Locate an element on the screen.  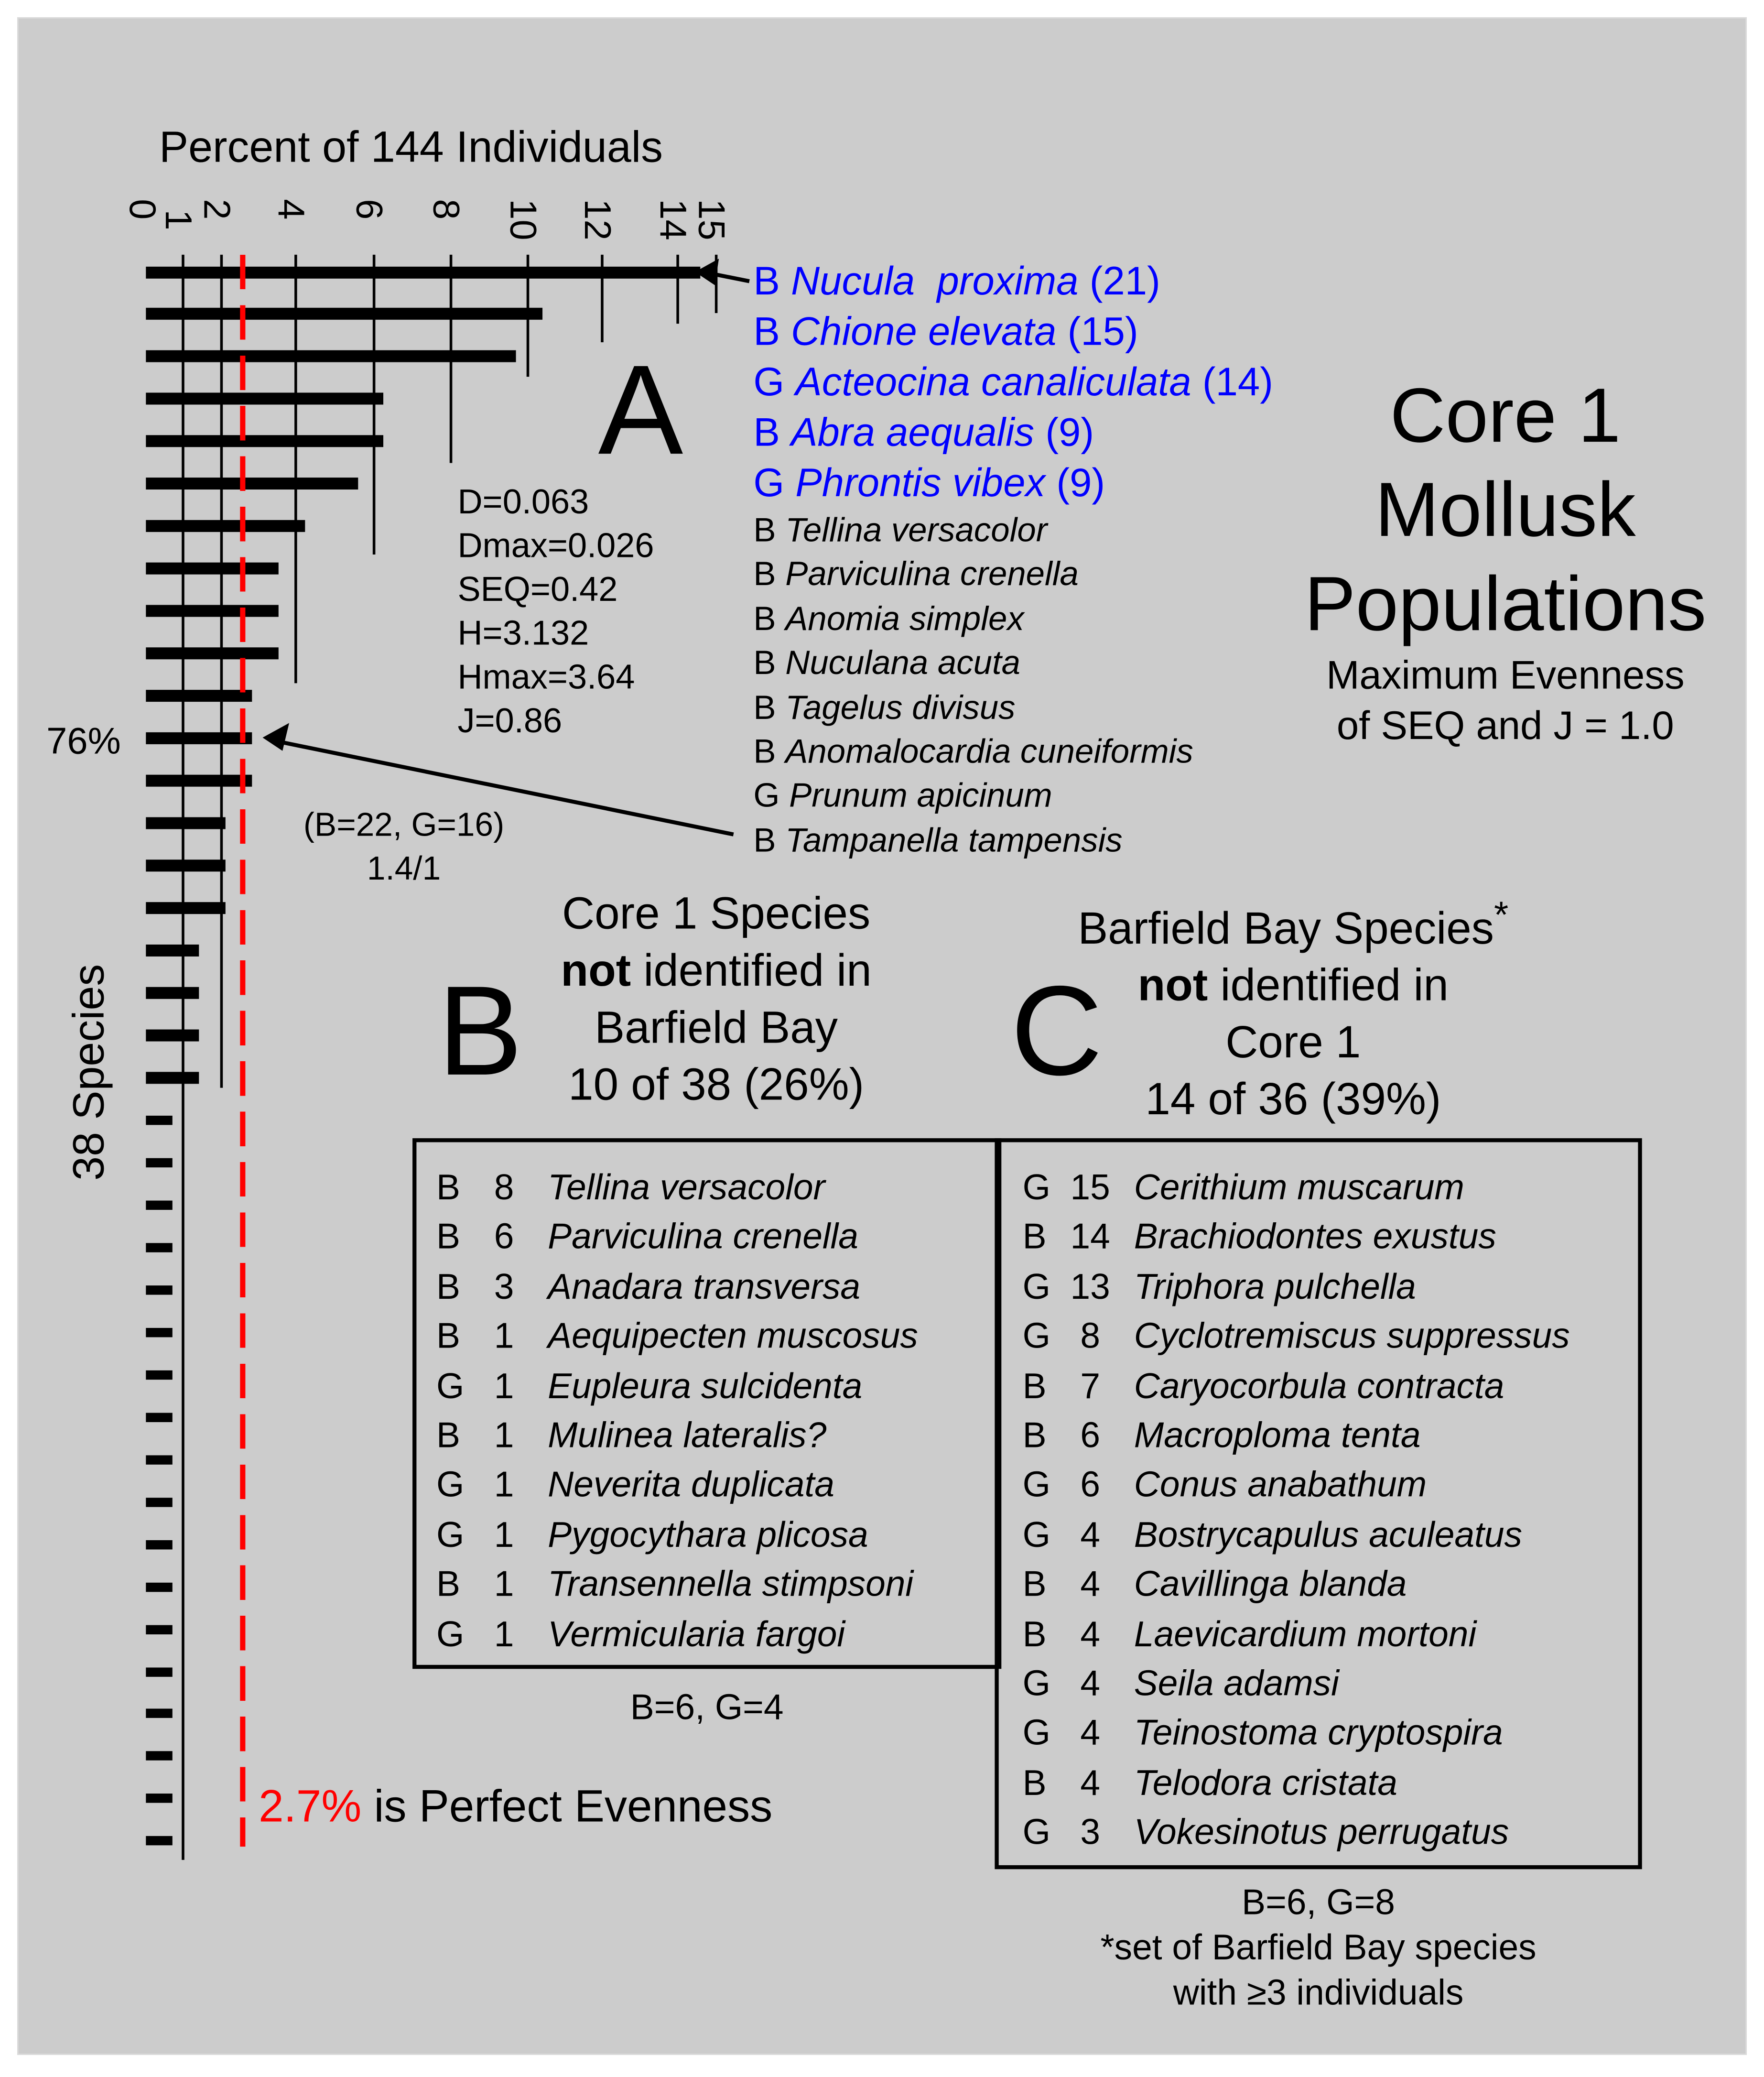
top-species-item: G Acteocina canaliculata (14) is located at coordinates (1013, 383).